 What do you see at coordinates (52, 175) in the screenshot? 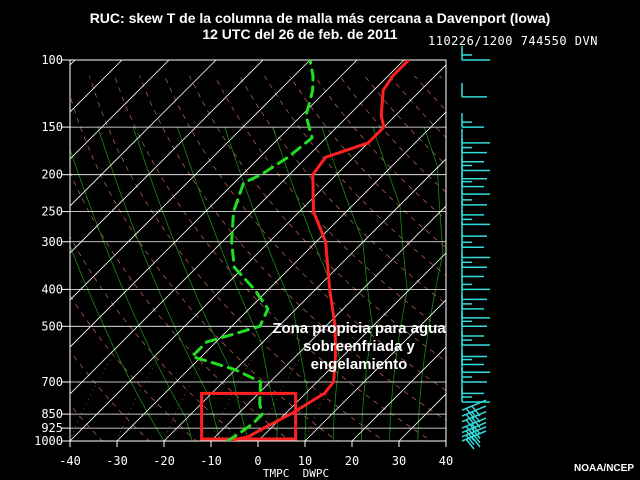
I see `y-tick-label: 200` at bounding box center [52, 175].